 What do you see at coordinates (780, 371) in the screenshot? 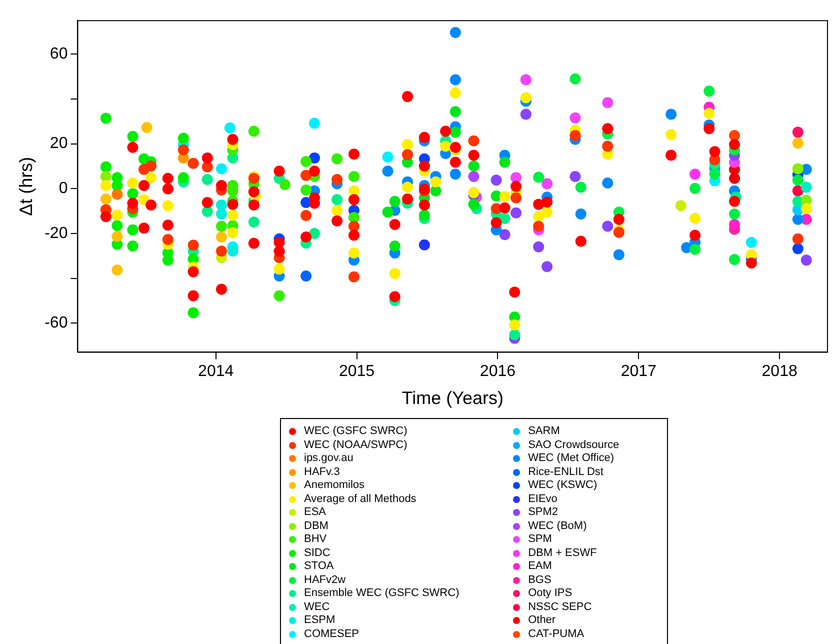
I see `x-tick-label: 2018` at bounding box center [780, 371].